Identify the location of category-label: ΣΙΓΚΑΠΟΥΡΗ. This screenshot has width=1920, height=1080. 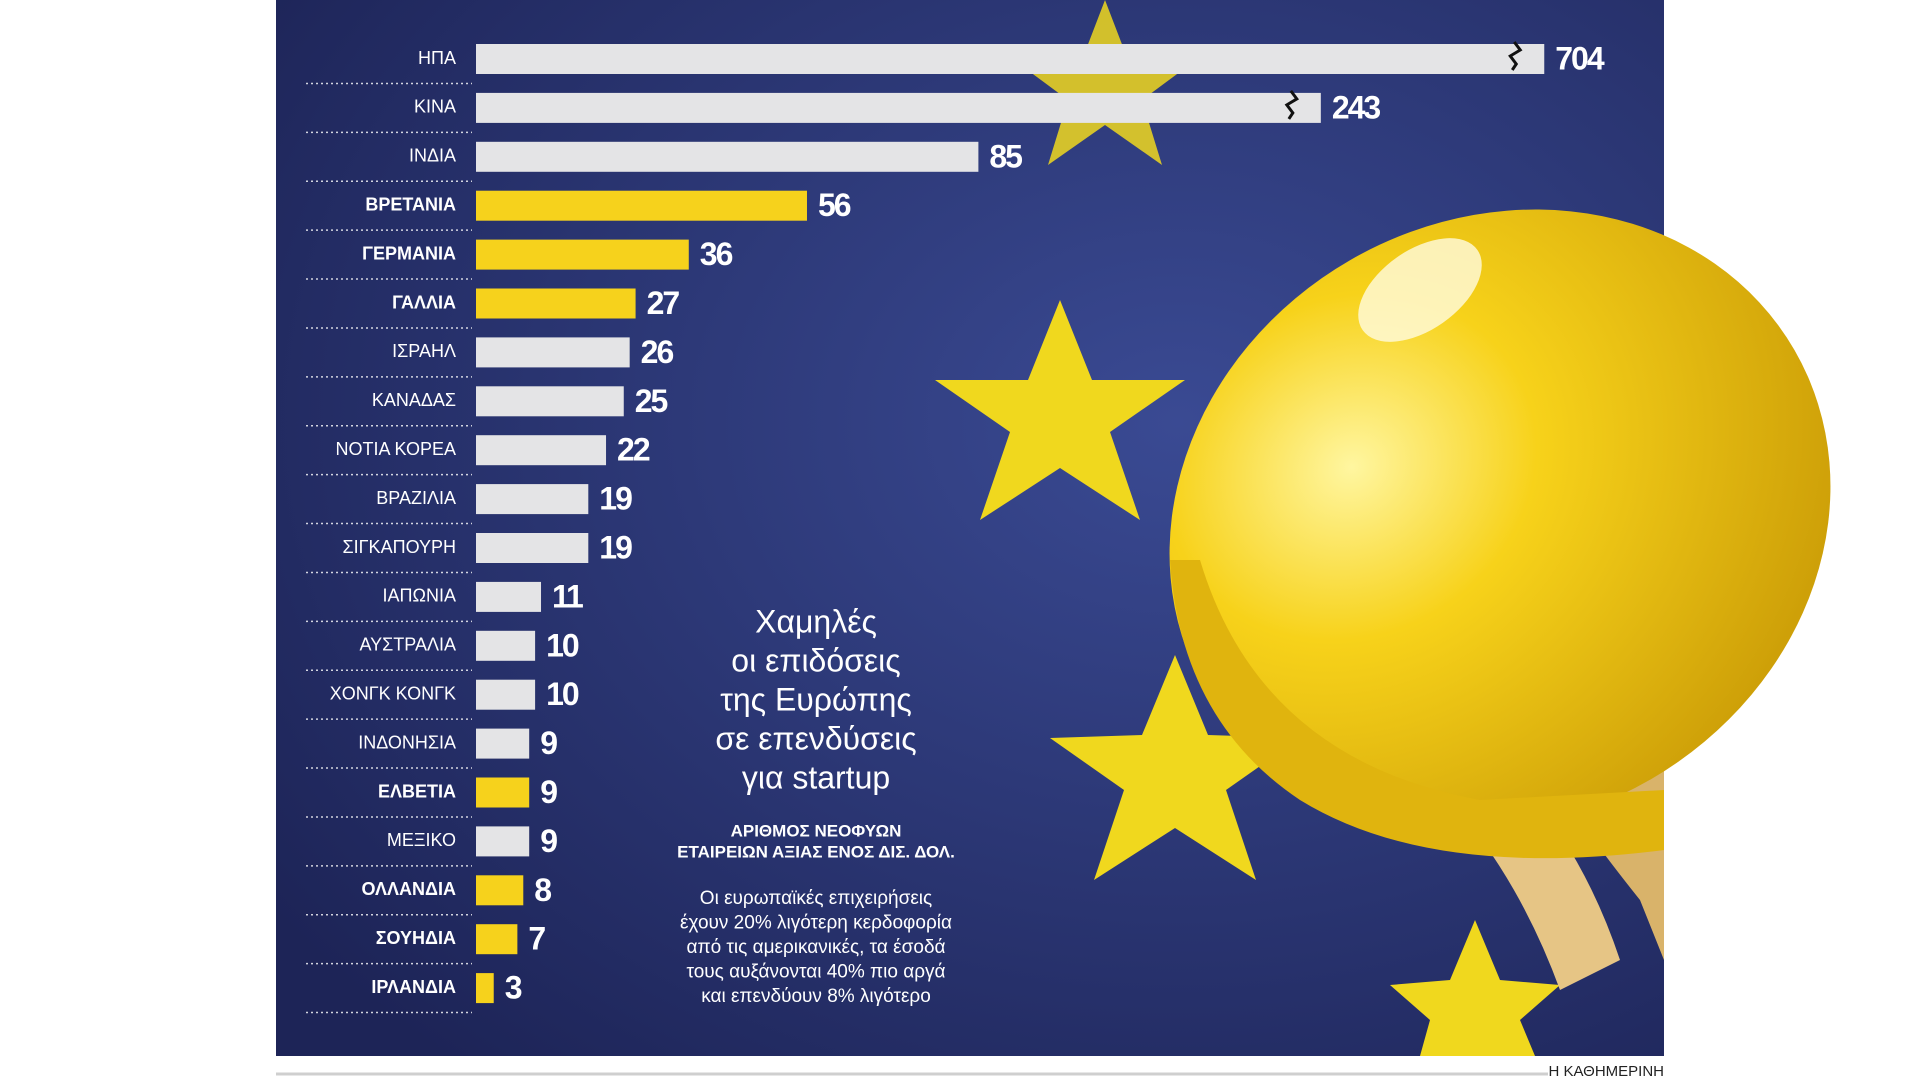
(399, 547).